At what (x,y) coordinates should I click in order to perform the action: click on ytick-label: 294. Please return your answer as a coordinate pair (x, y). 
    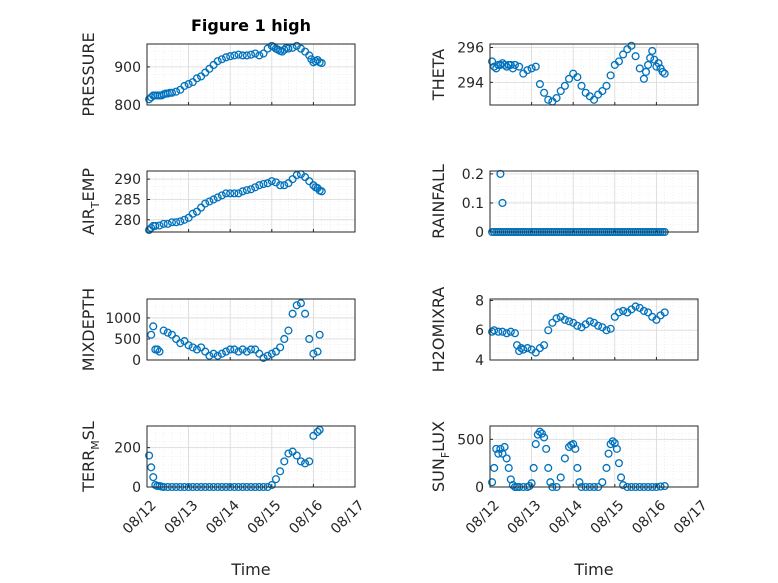
    Looking at the image, I should click on (470, 83).